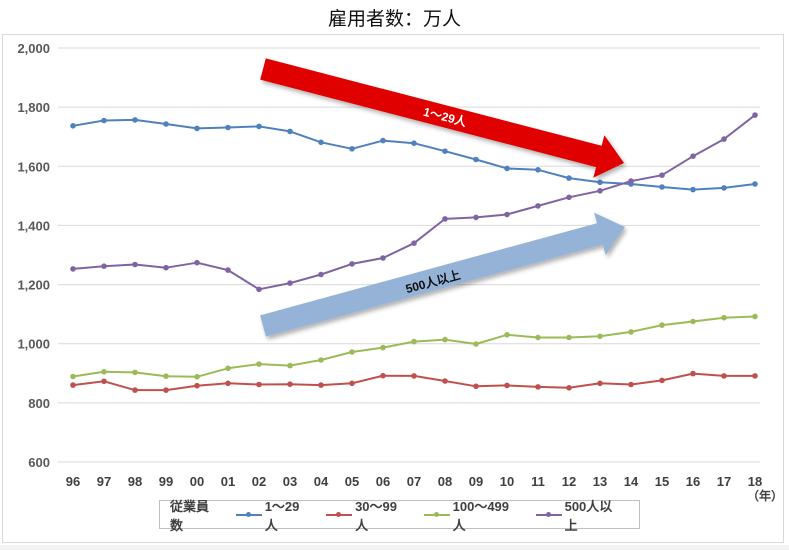  I want to click on x-tick-label: 07, so click(414, 481).